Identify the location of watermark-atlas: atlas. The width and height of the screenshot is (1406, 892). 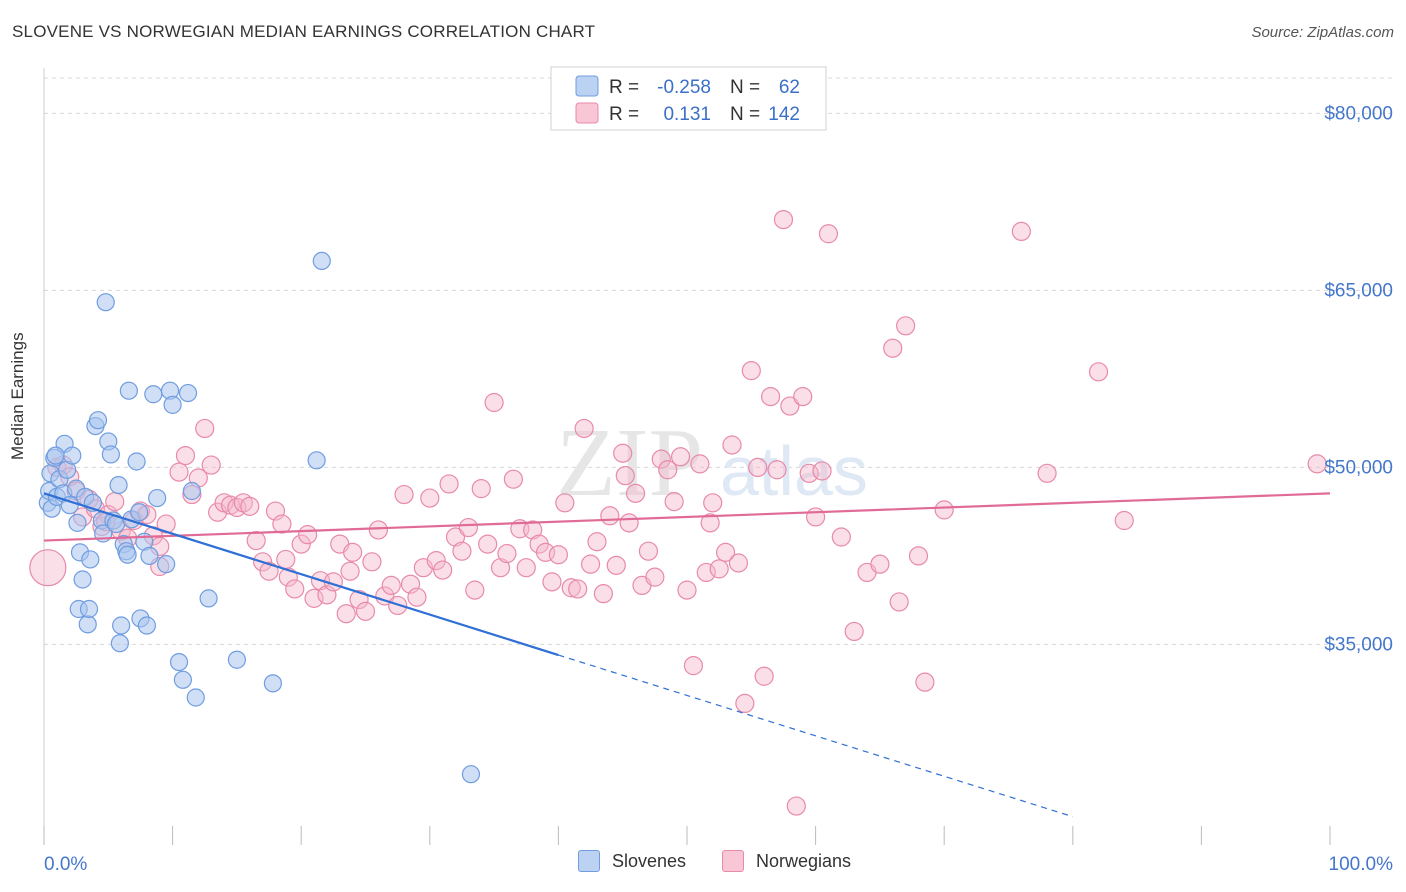
(794, 471).